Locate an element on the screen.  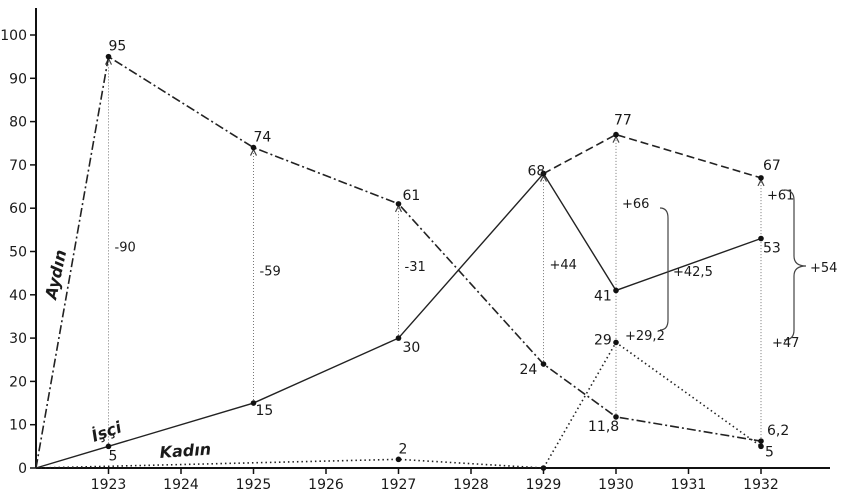
series-name-label: Kadın is located at coordinates (185, 450).